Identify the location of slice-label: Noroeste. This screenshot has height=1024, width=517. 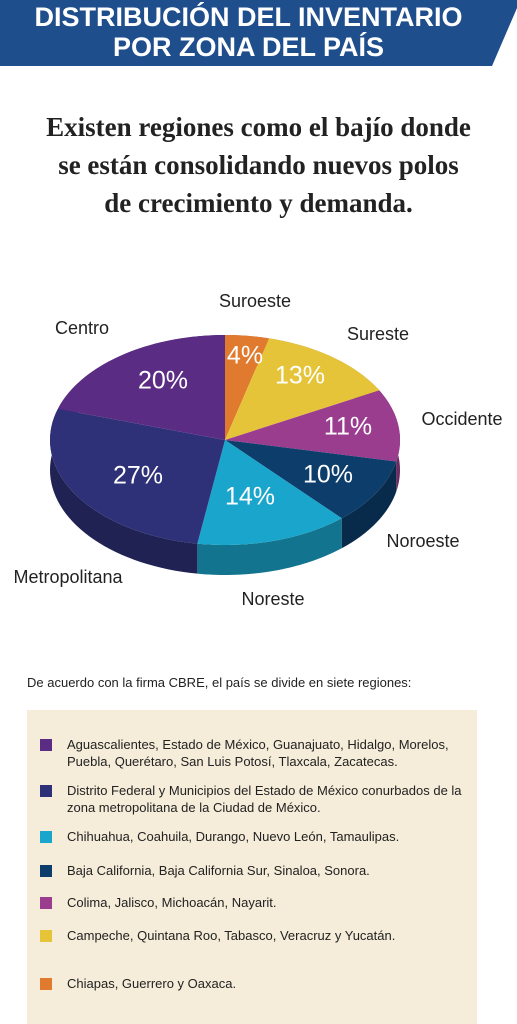
(422, 541).